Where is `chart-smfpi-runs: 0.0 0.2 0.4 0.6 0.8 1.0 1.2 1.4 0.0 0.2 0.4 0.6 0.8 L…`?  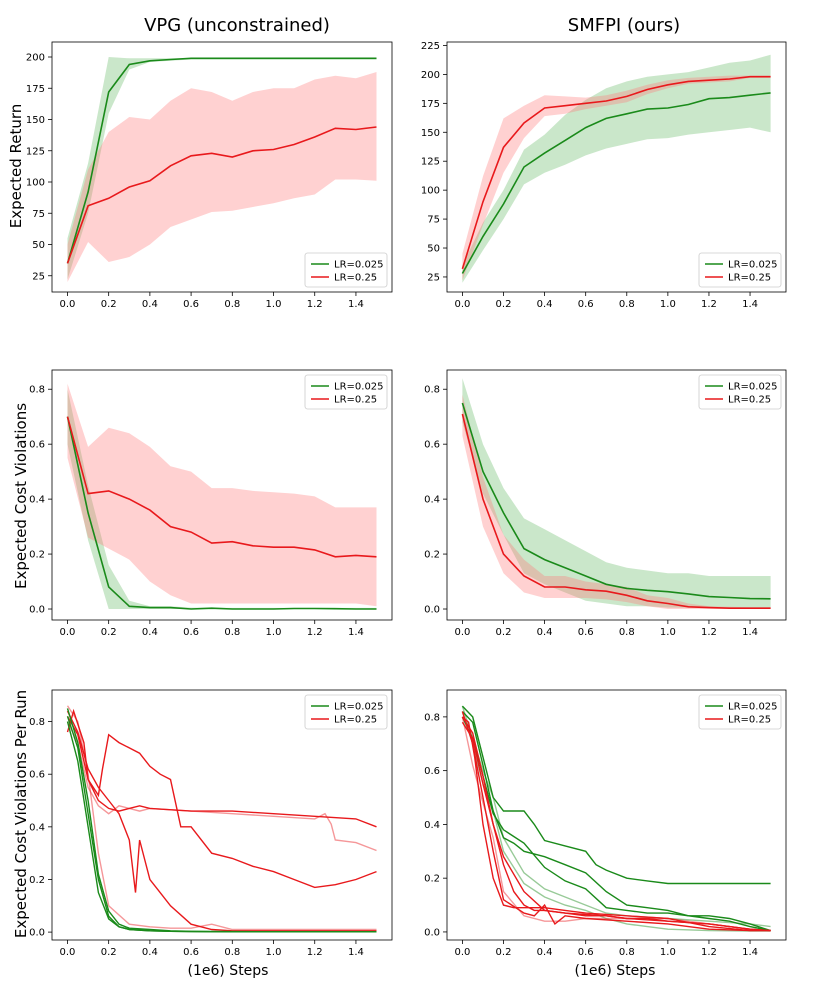
chart-smfpi-runs: 0.0 0.2 0.4 0.6 0.8 1.0 1.2 1.4 0.0 0.2 0.4 0.6 0.8 L… is located at coordinates (605, 823).